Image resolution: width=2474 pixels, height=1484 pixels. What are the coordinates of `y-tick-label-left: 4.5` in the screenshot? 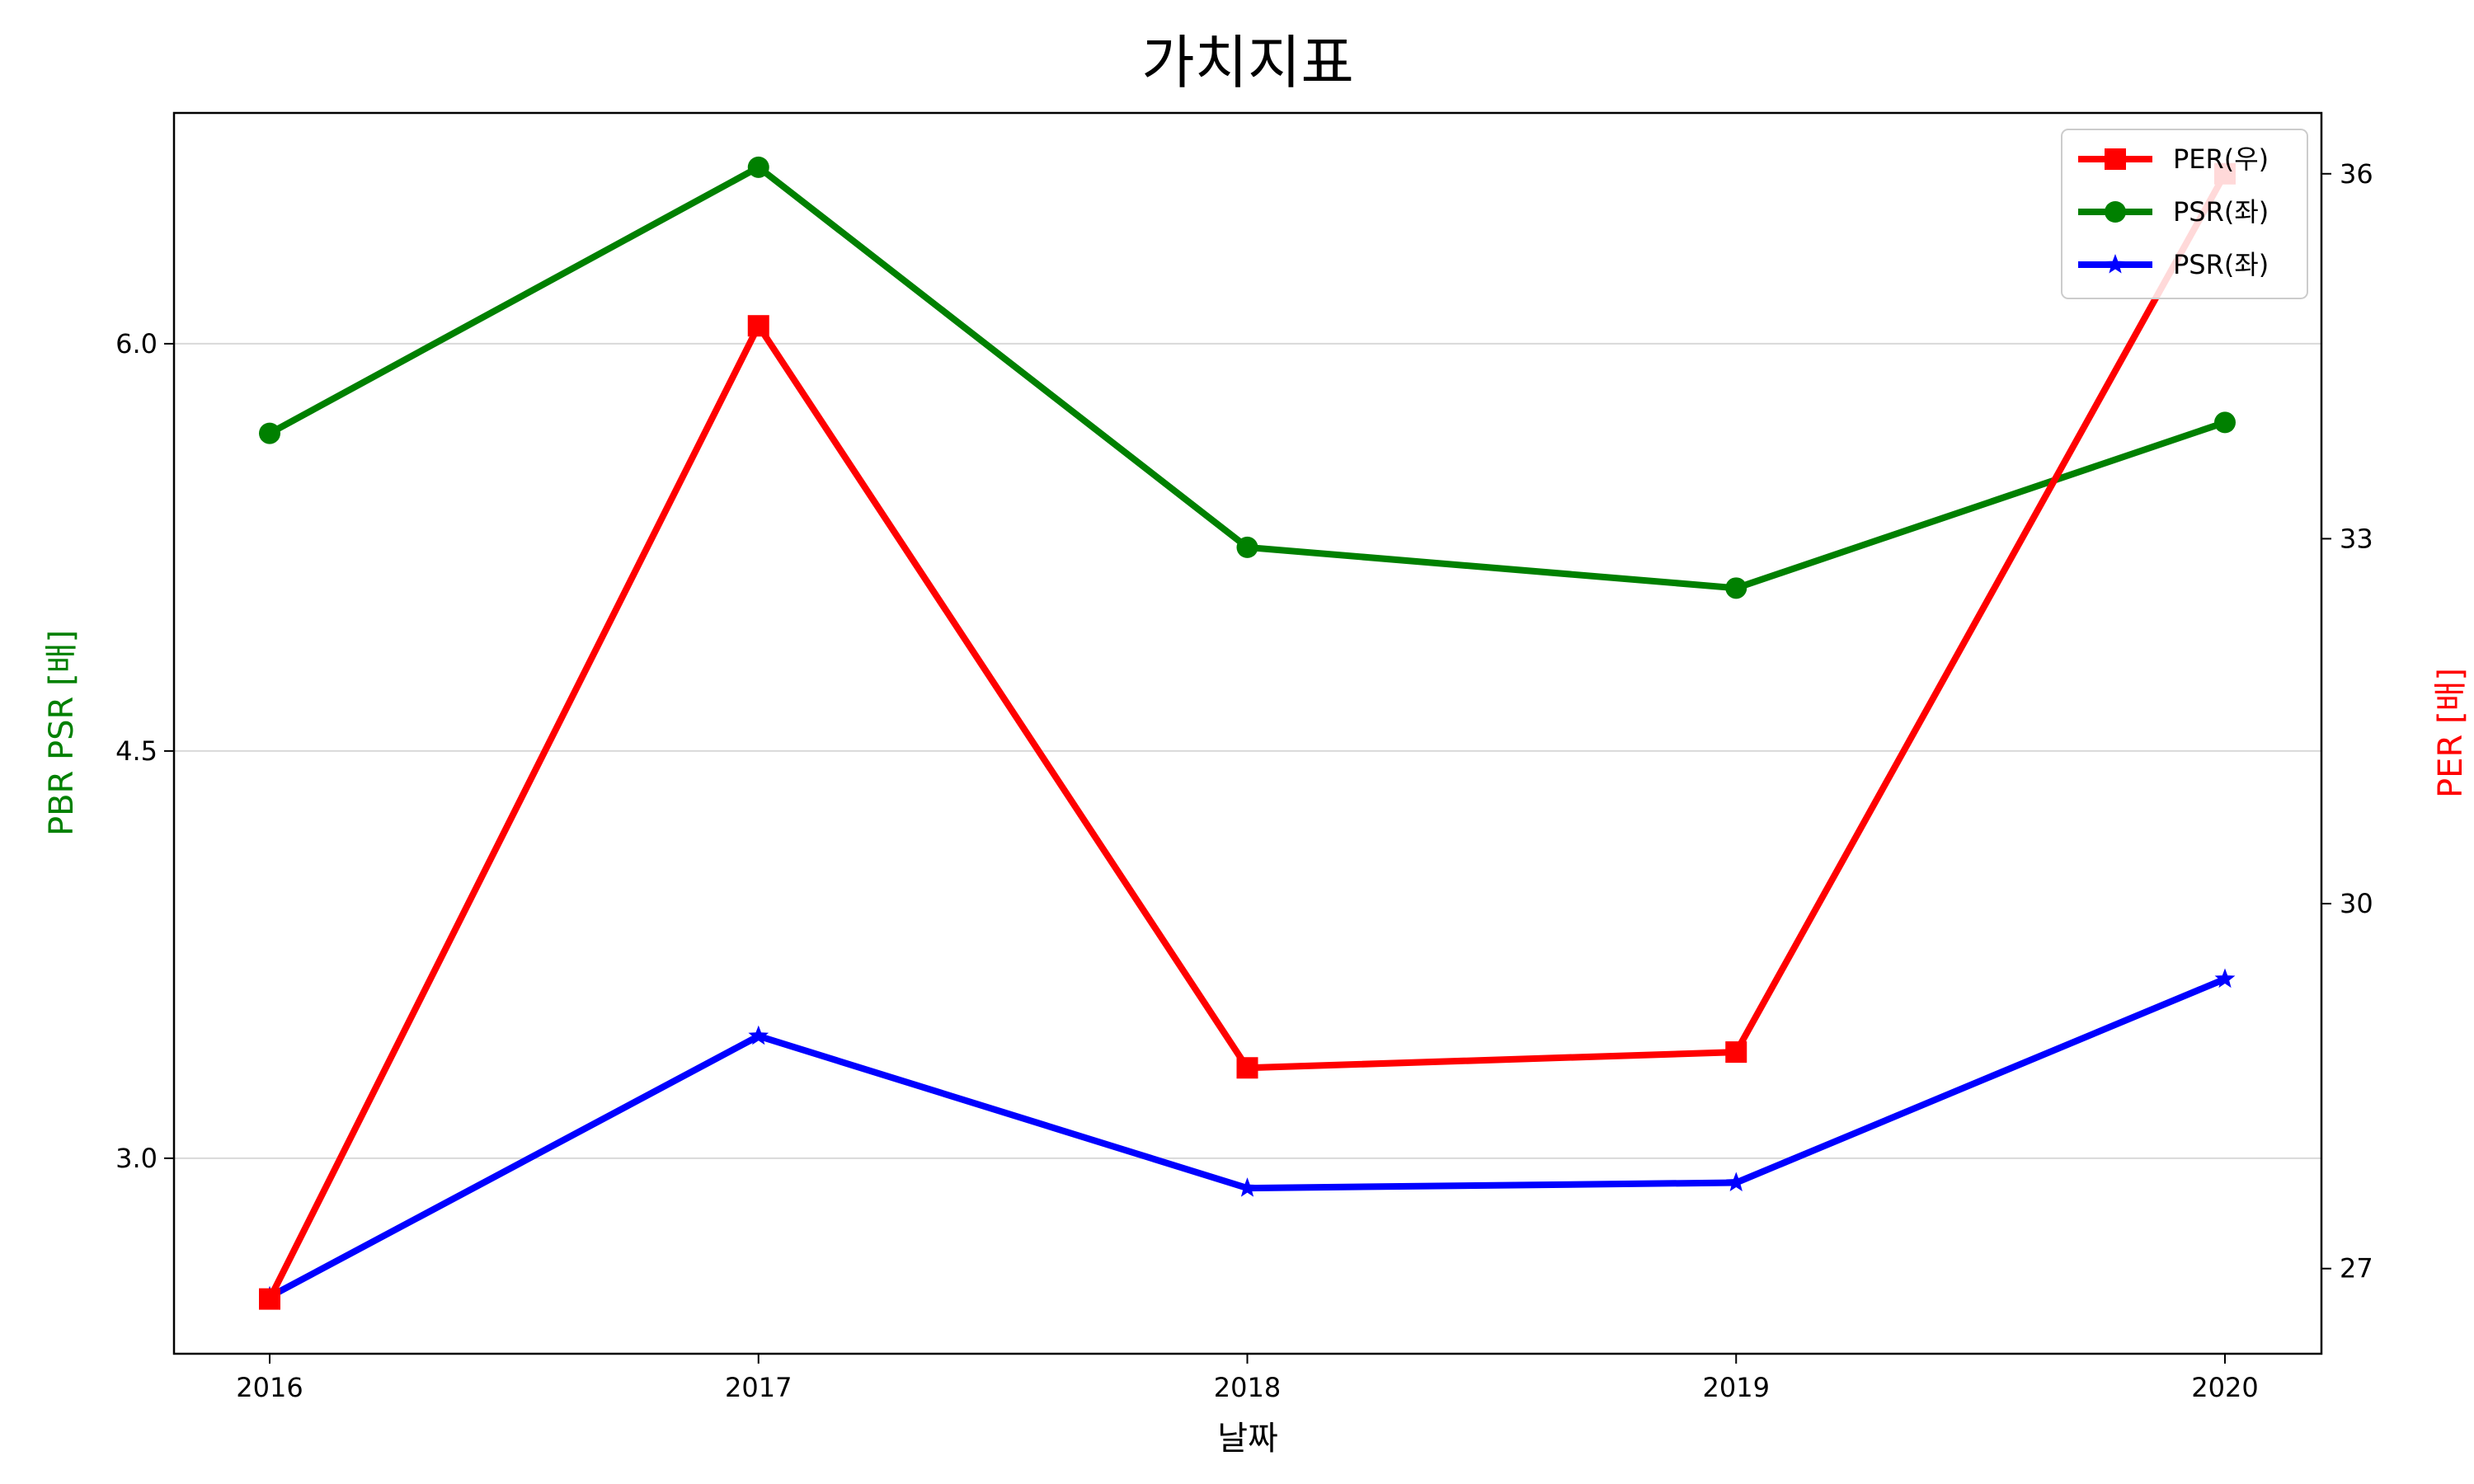 It's located at (136, 751).